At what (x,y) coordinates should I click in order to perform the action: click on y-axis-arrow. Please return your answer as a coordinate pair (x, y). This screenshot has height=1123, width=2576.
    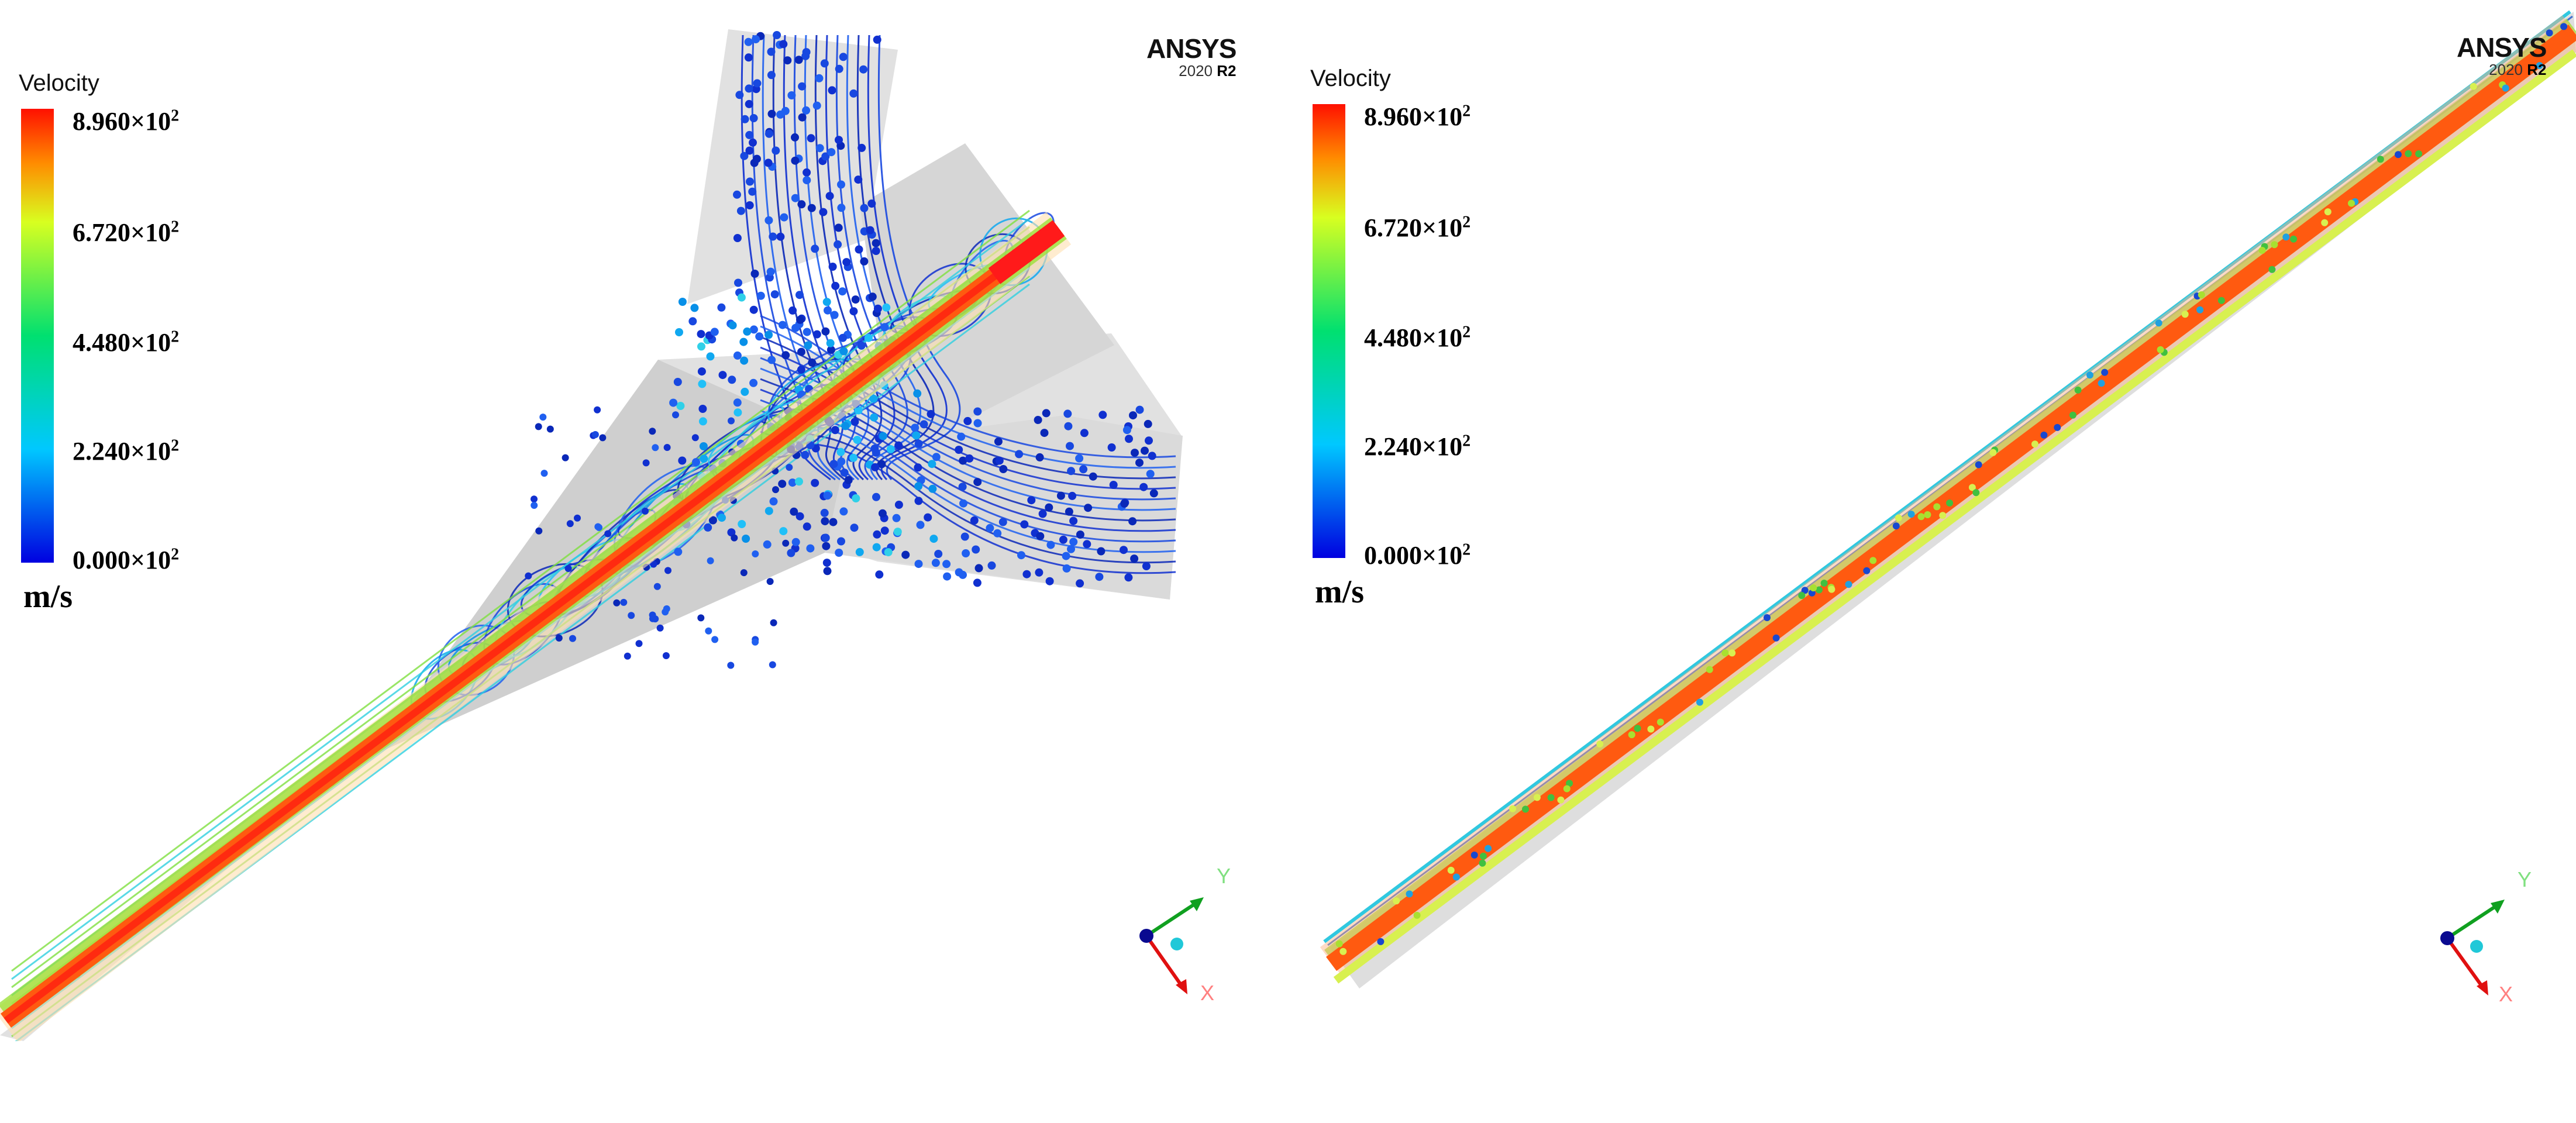
    Looking at the image, I should click on (1172, 919).